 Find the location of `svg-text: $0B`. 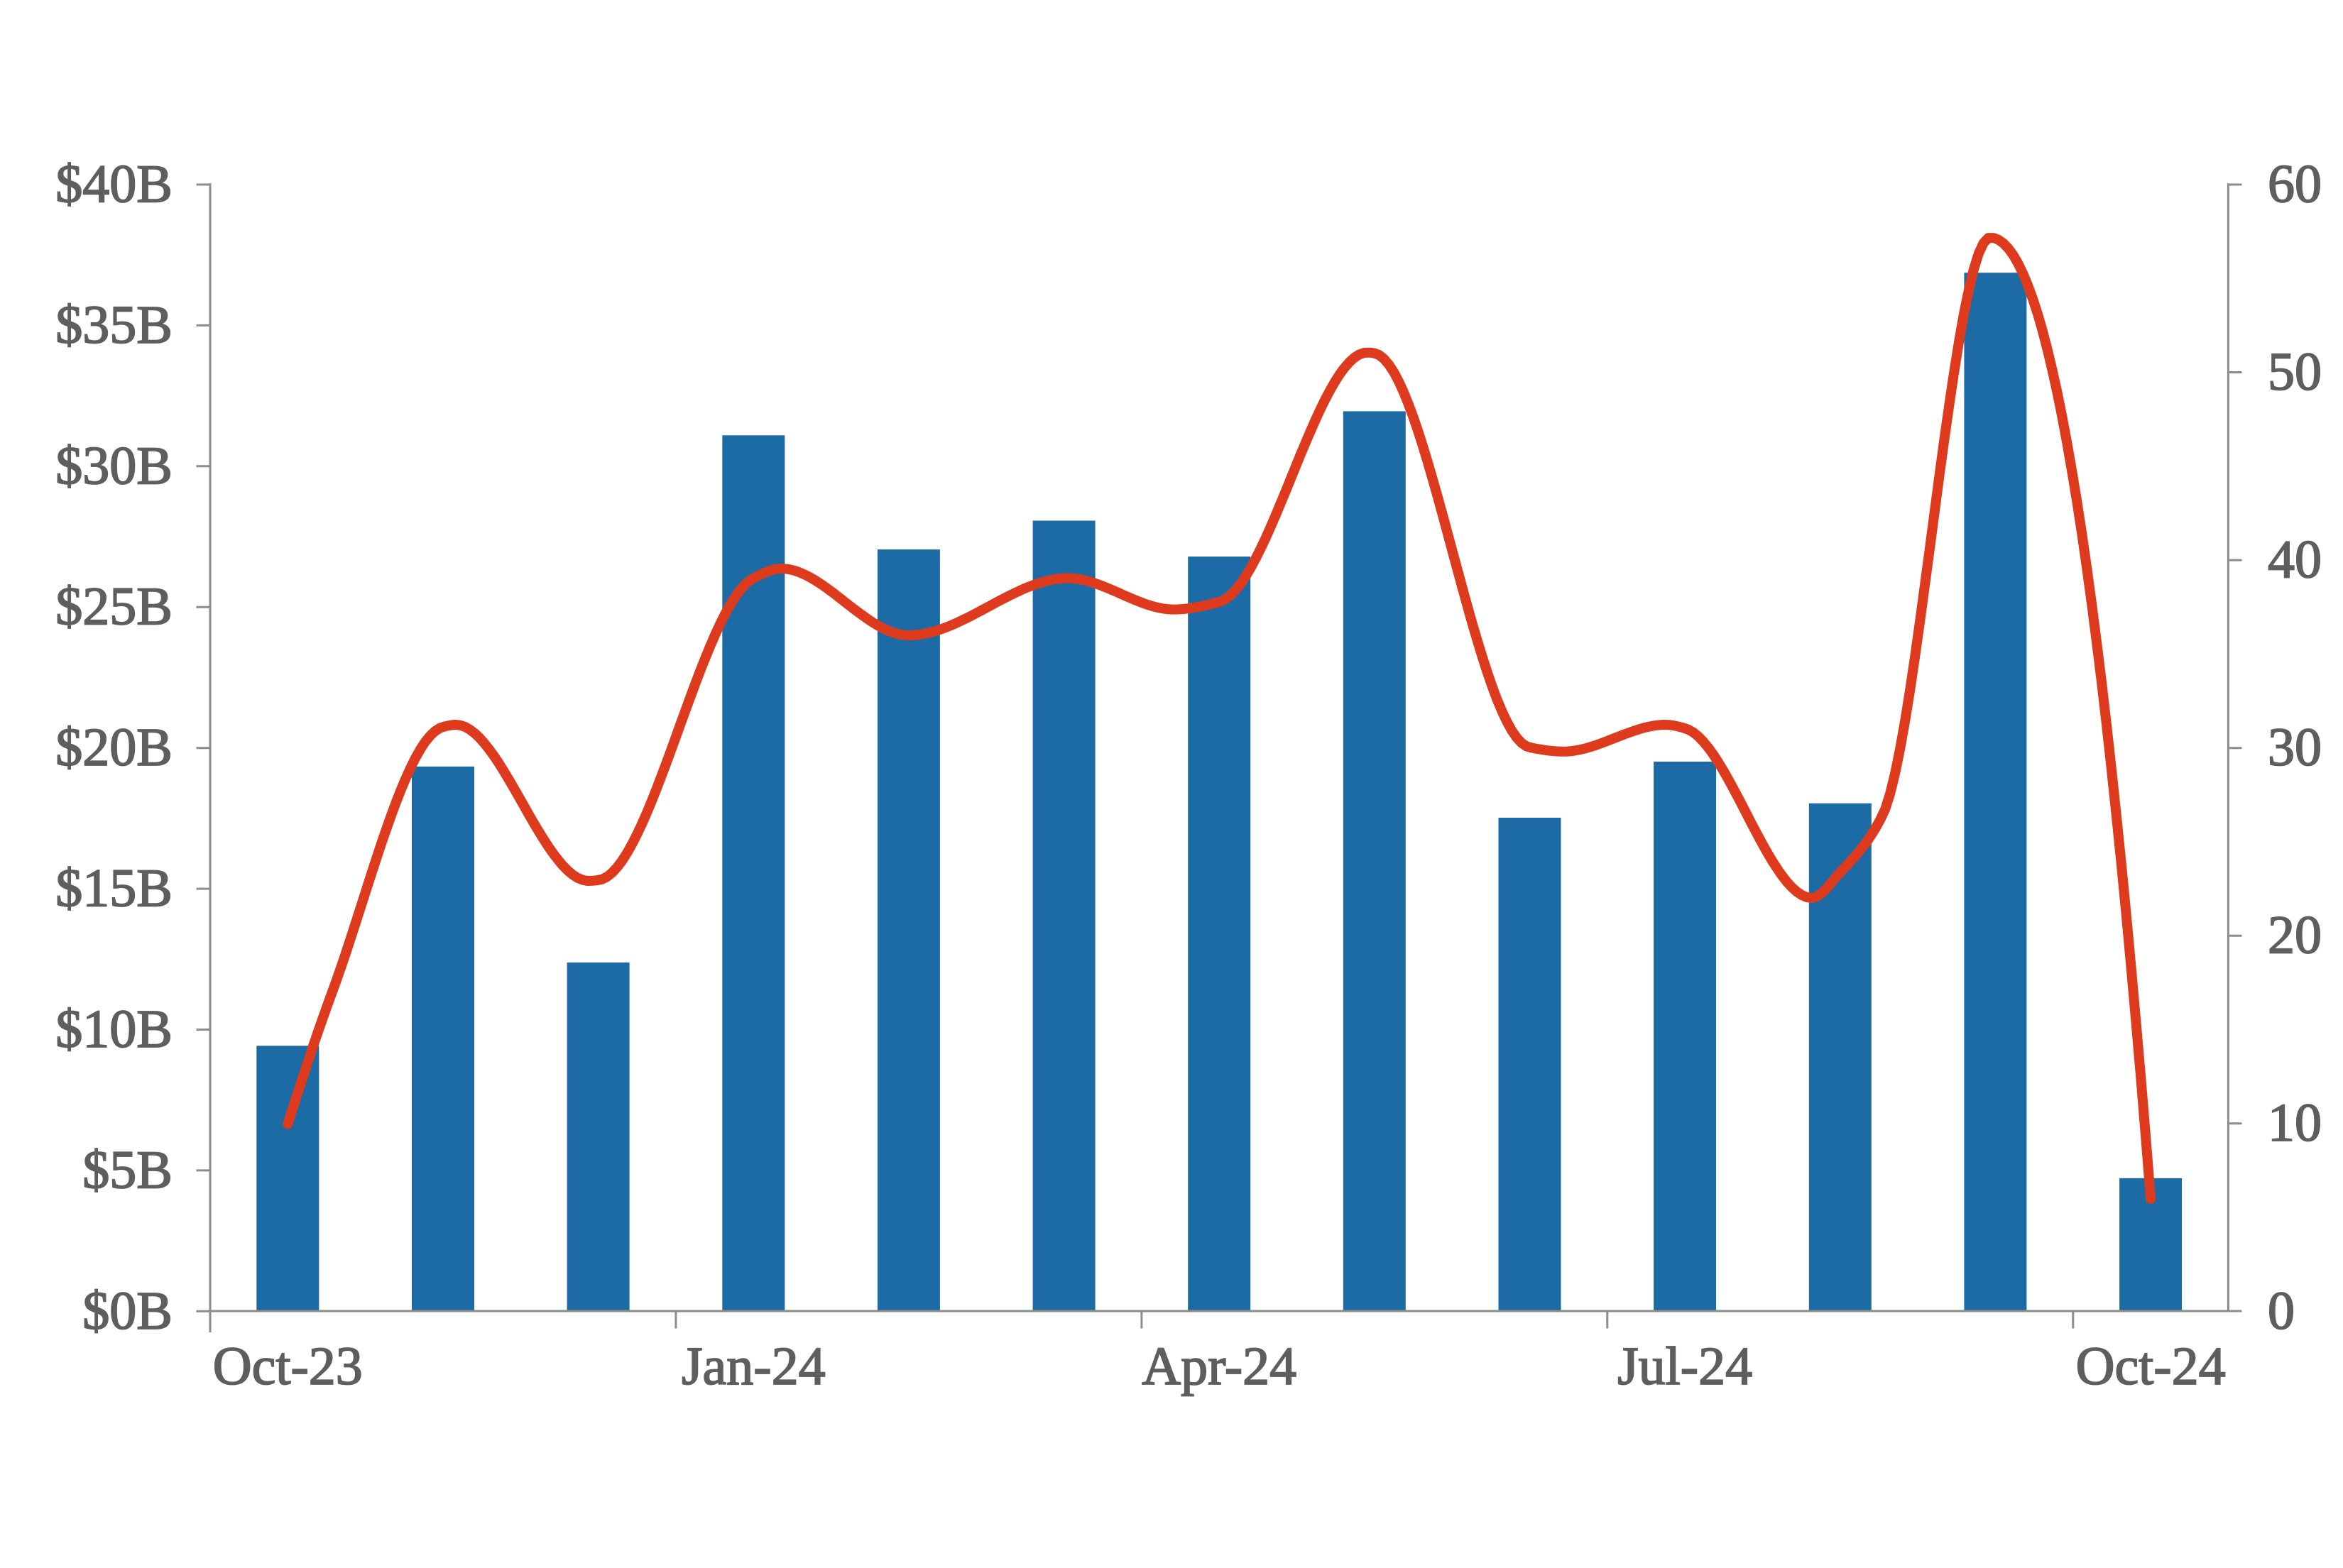

svg-text: $0B is located at coordinates (127, 1311).